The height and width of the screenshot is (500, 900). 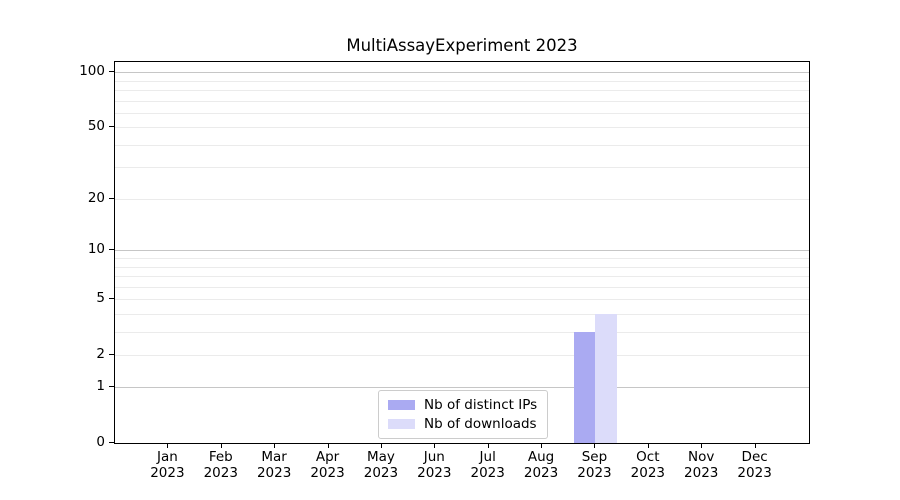 I want to click on x-tick-mark-nov, so click(x=702, y=445).